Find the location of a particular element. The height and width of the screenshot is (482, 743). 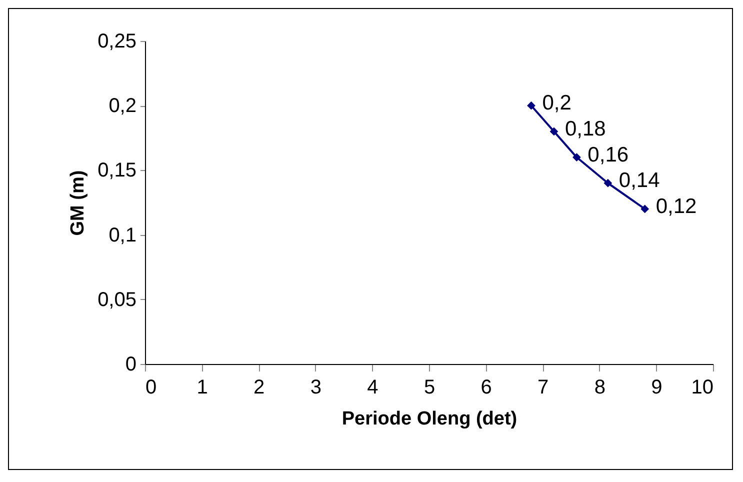

y-tick-label: 0,2 is located at coordinates (122, 106).